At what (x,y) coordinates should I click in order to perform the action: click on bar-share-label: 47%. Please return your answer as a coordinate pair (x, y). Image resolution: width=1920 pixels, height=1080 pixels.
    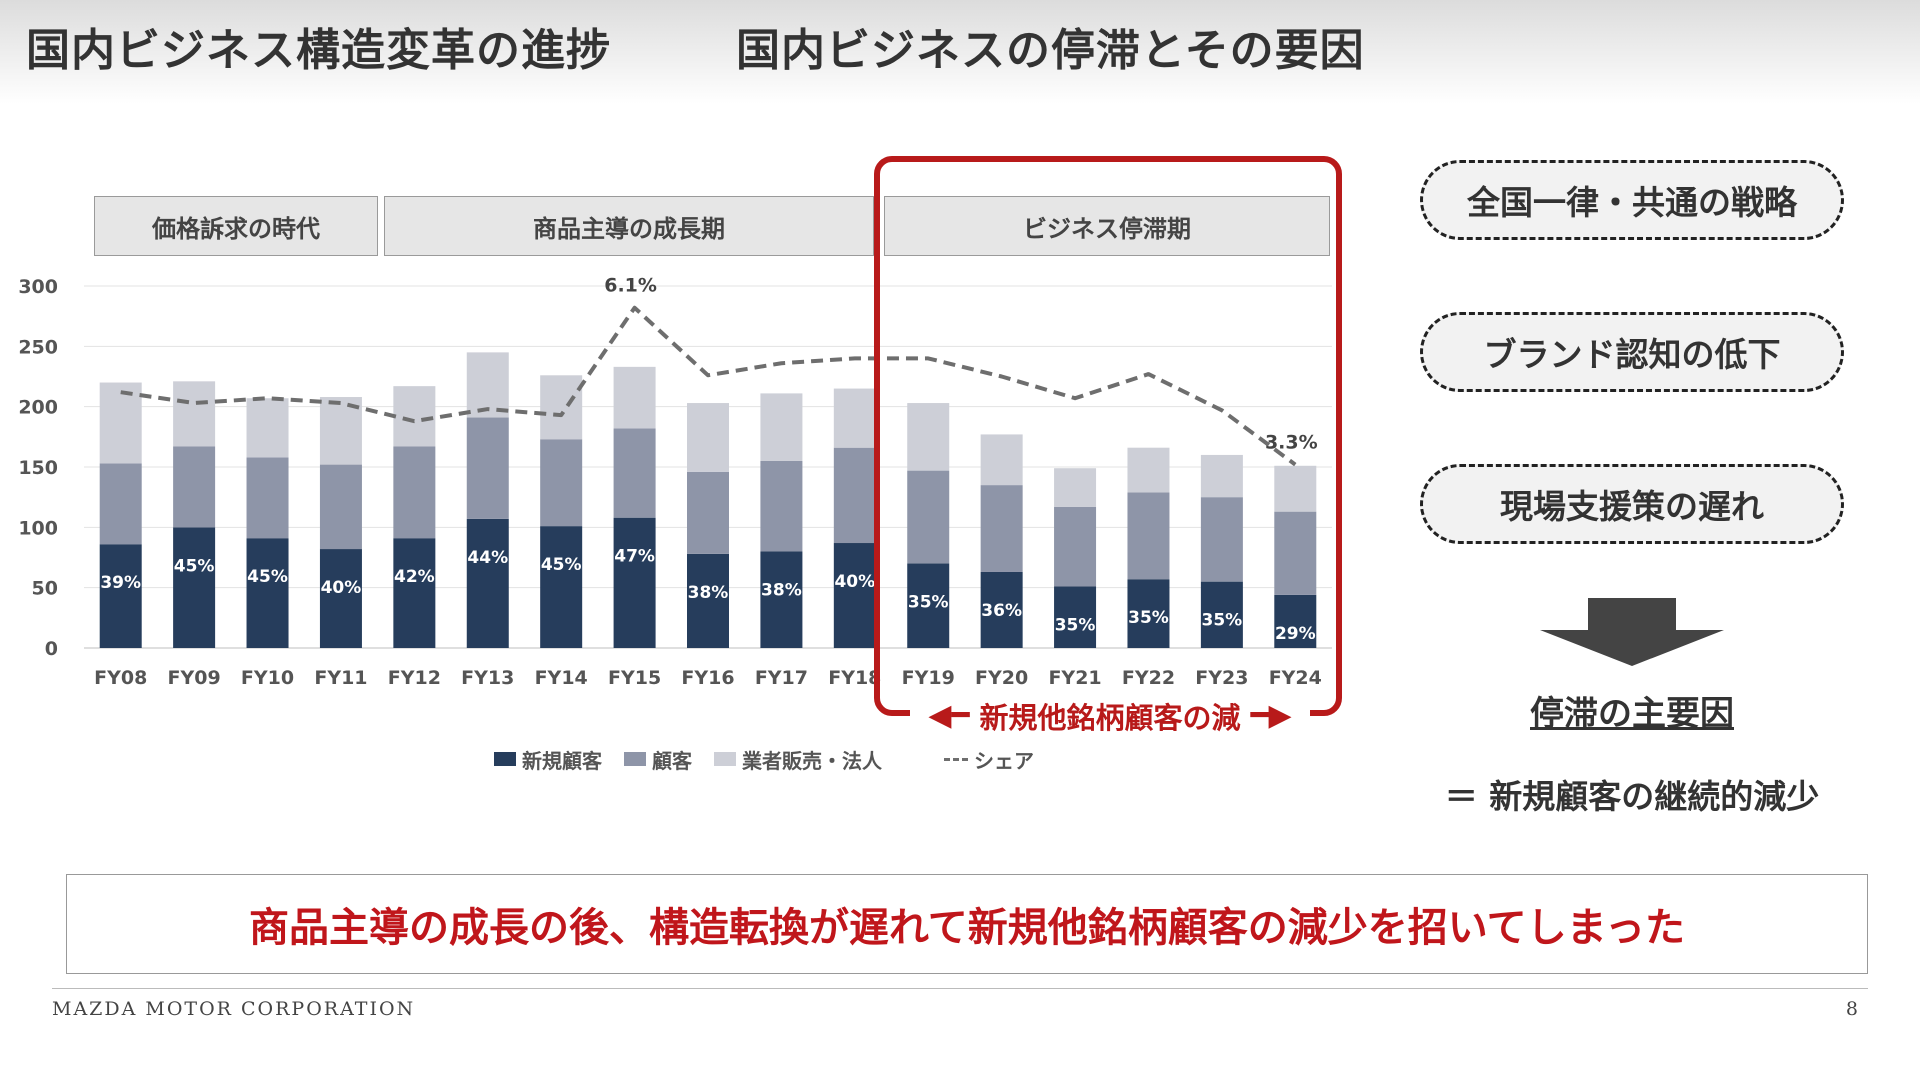
    Looking at the image, I should click on (634, 557).